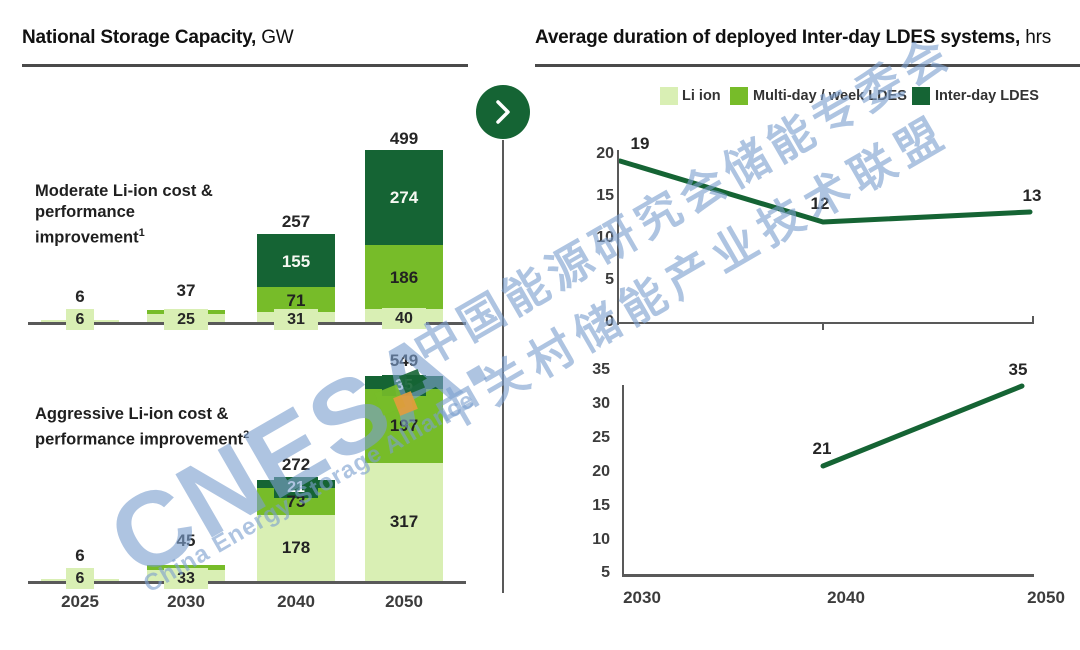 The height and width of the screenshot is (650, 1080). Describe the element at coordinates (823, 327) in the screenshot. I see `rt-x-tick-2040` at that location.